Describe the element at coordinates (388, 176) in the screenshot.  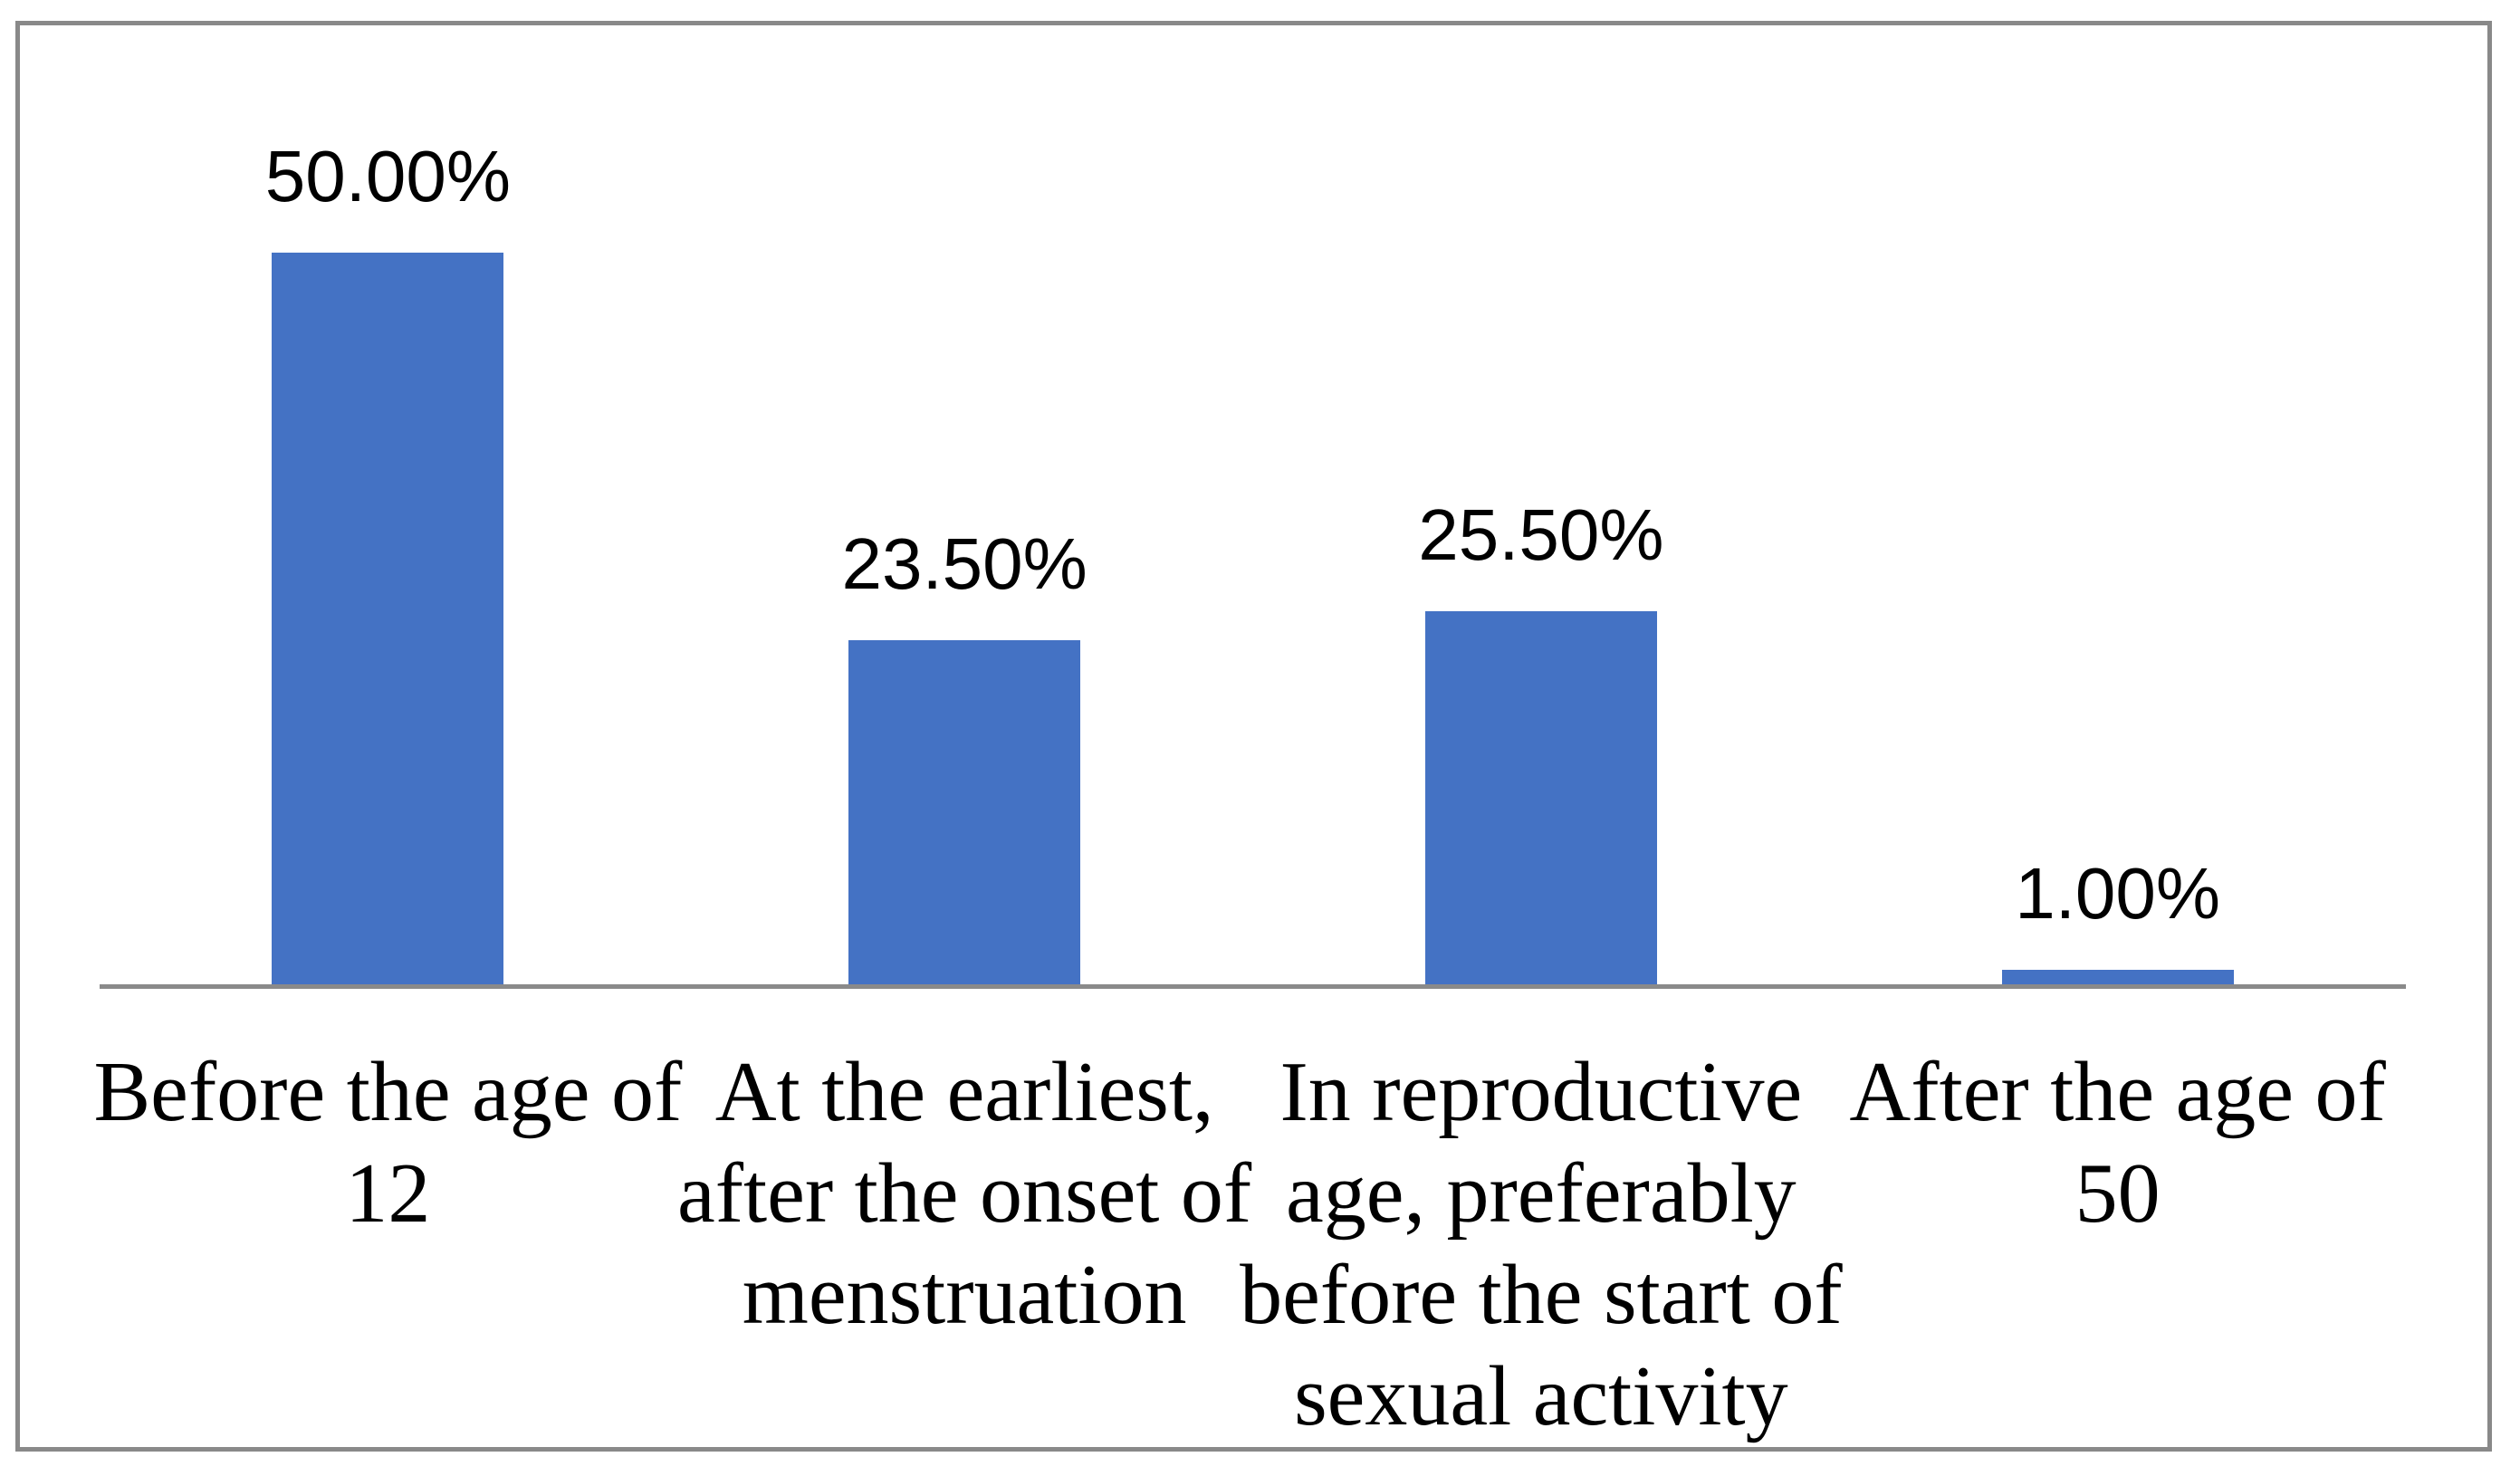
I see `bar-value-label: 50.00%` at that location.